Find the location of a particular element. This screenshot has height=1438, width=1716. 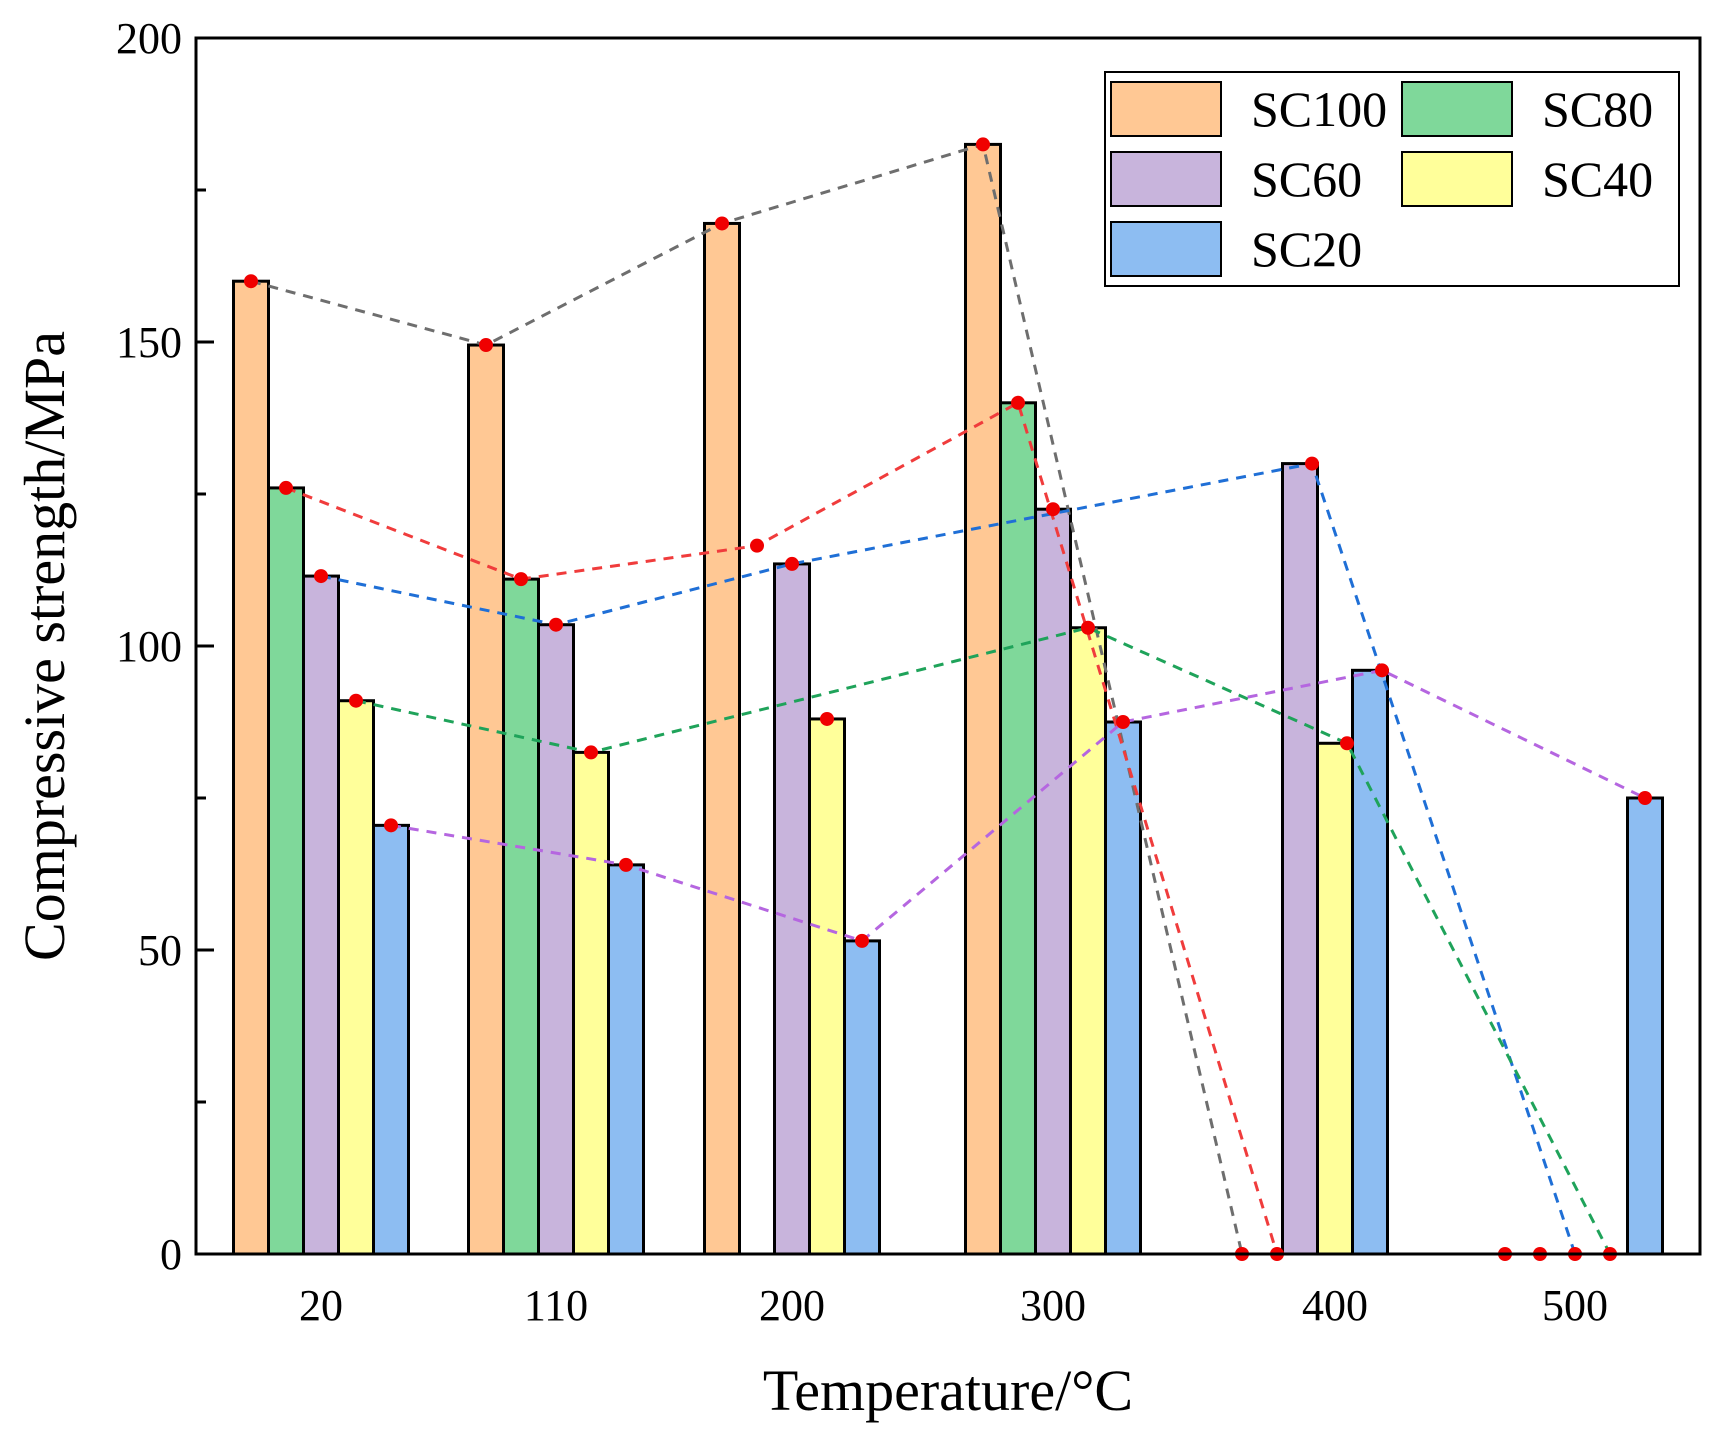

x-tick-label: 400 is located at coordinates (1335, 1305).